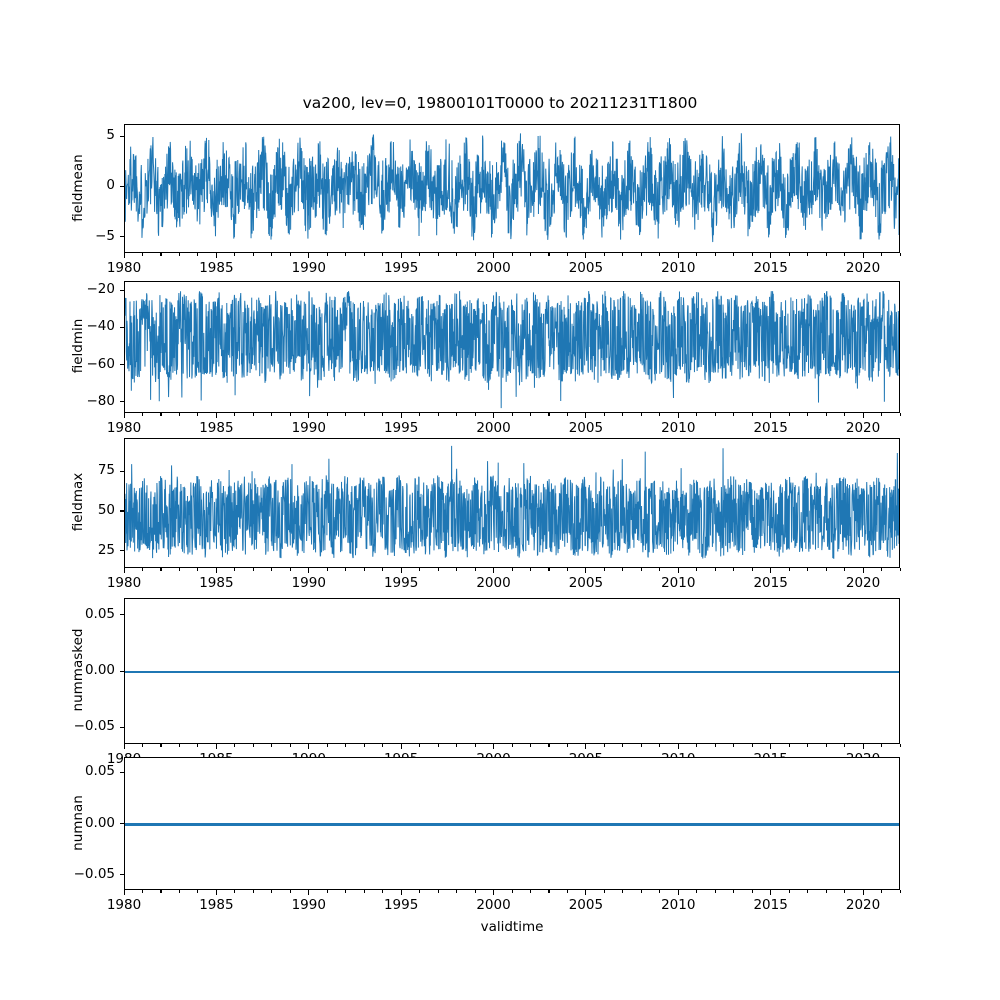  Describe the element at coordinates (308, 905) in the screenshot. I see `x-tick-label: 1990` at that location.